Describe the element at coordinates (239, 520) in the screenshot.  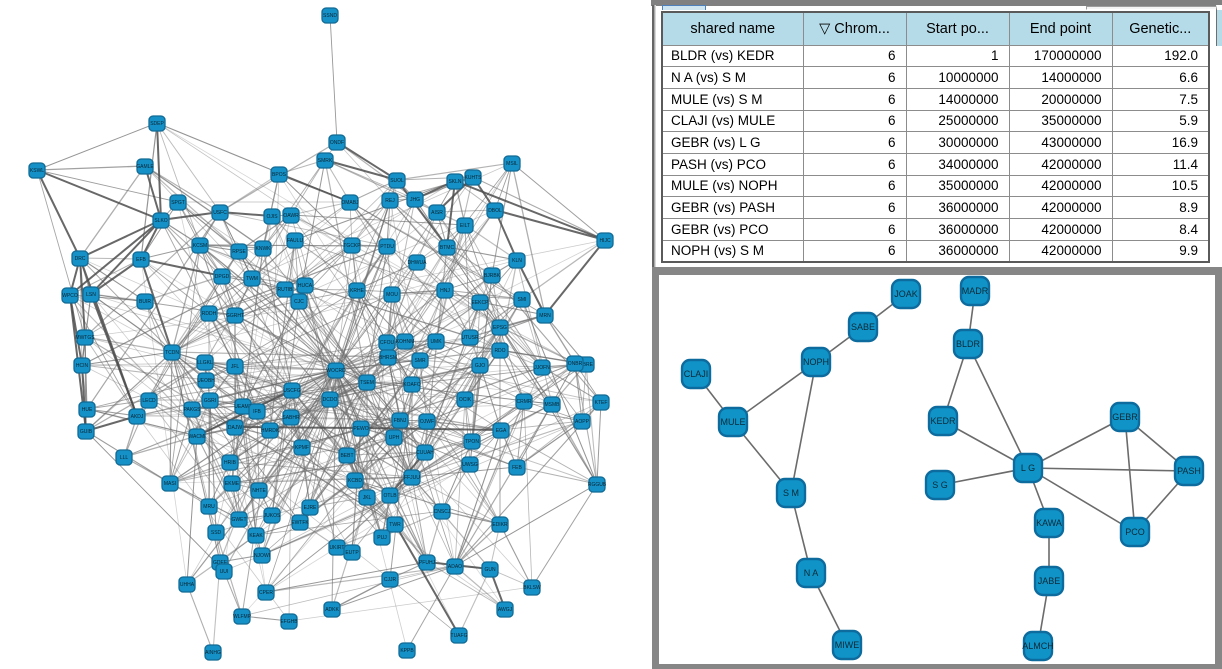
I see `svg-text: GWET` at that location.